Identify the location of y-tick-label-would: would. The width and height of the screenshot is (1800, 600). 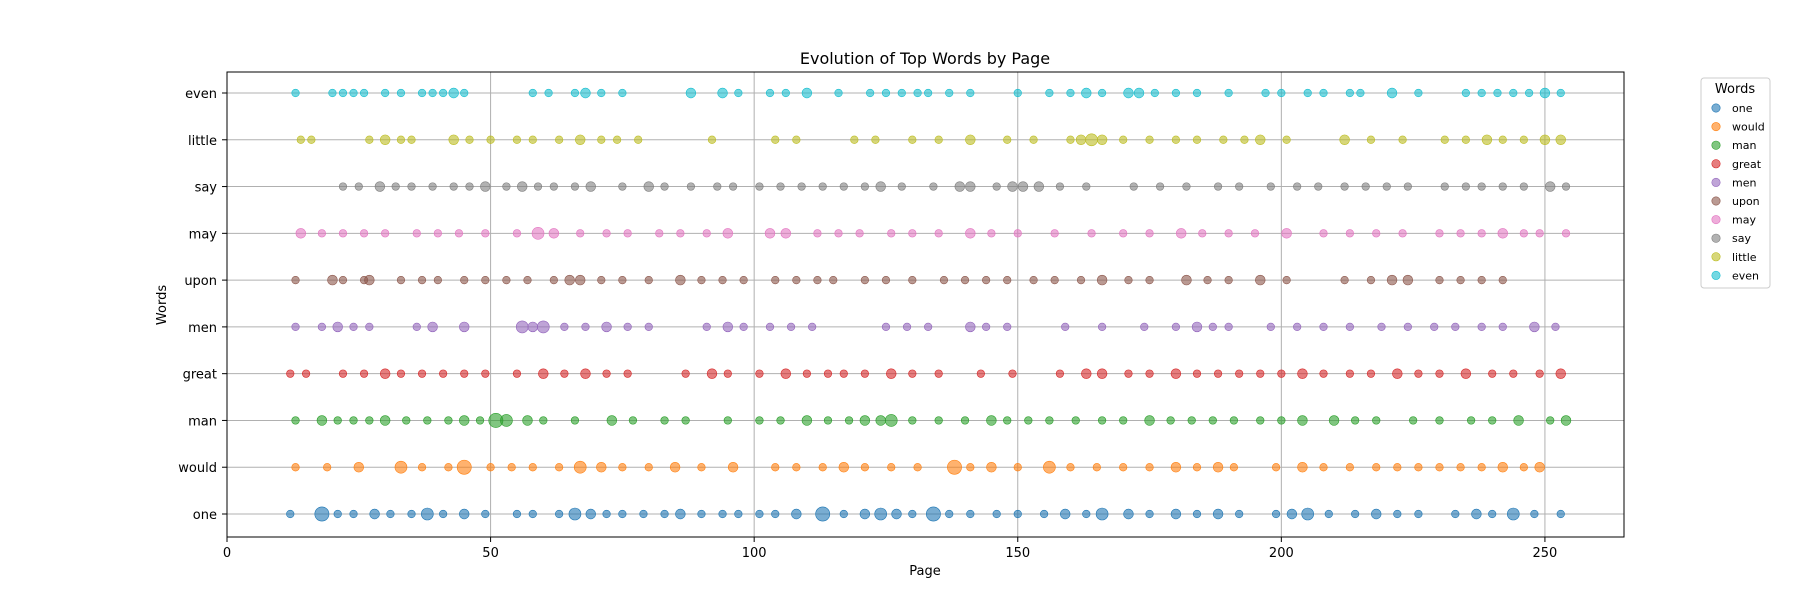
(197, 468).